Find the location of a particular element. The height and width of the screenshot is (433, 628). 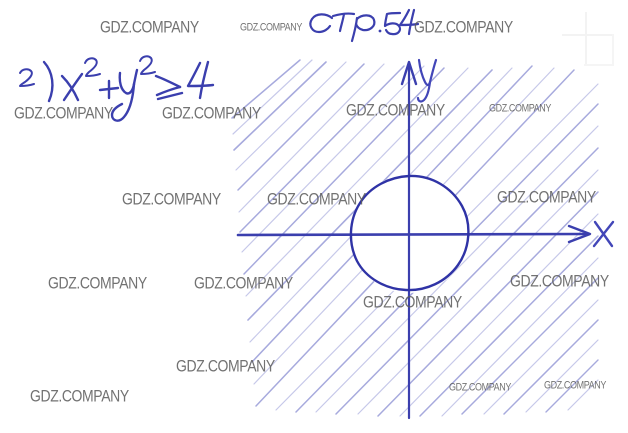

circle-graph is located at coordinates (409, 233).